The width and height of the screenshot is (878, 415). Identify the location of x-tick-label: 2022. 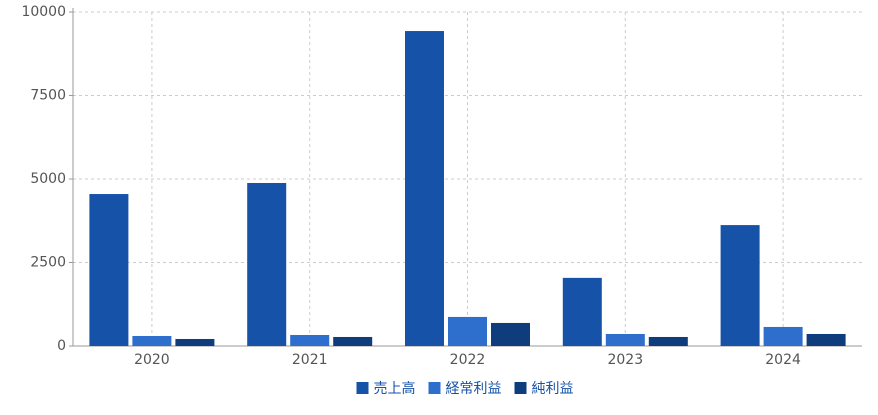
(468, 360).